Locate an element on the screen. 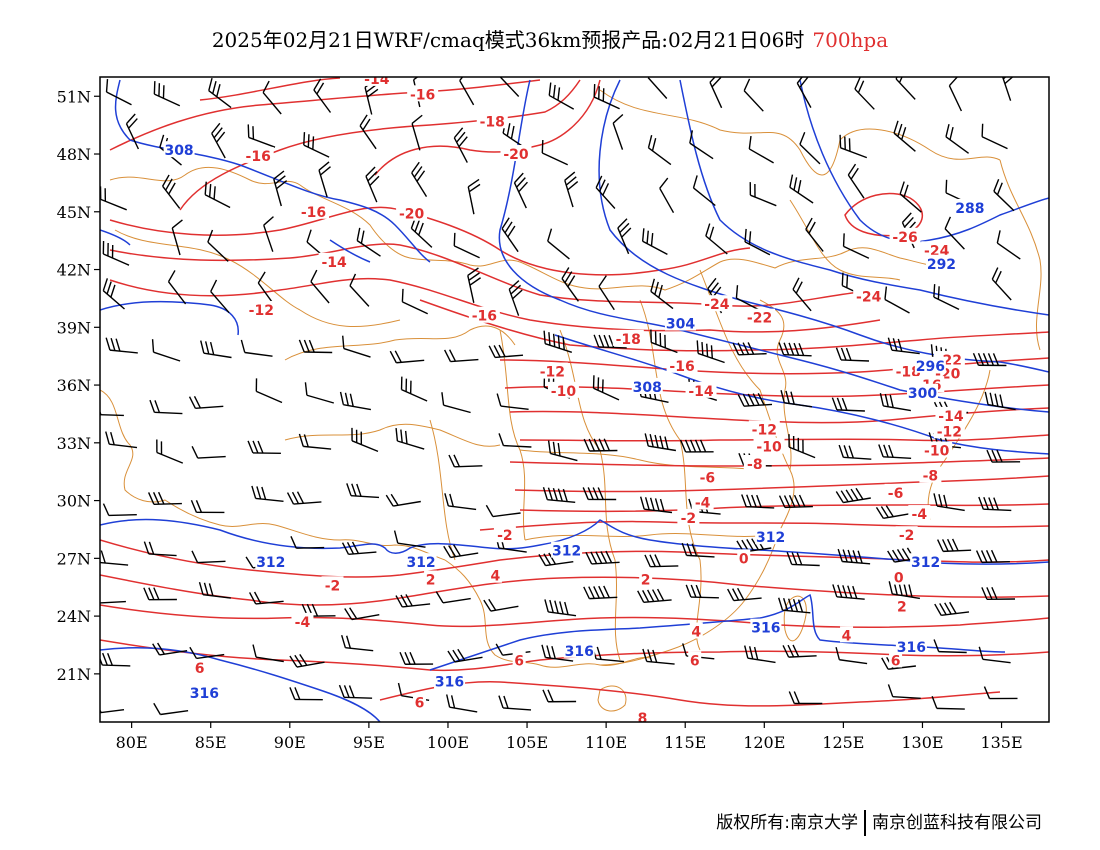 The width and height of the screenshot is (1100, 850). temperature-label: -4 is located at coordinates (303, 623).